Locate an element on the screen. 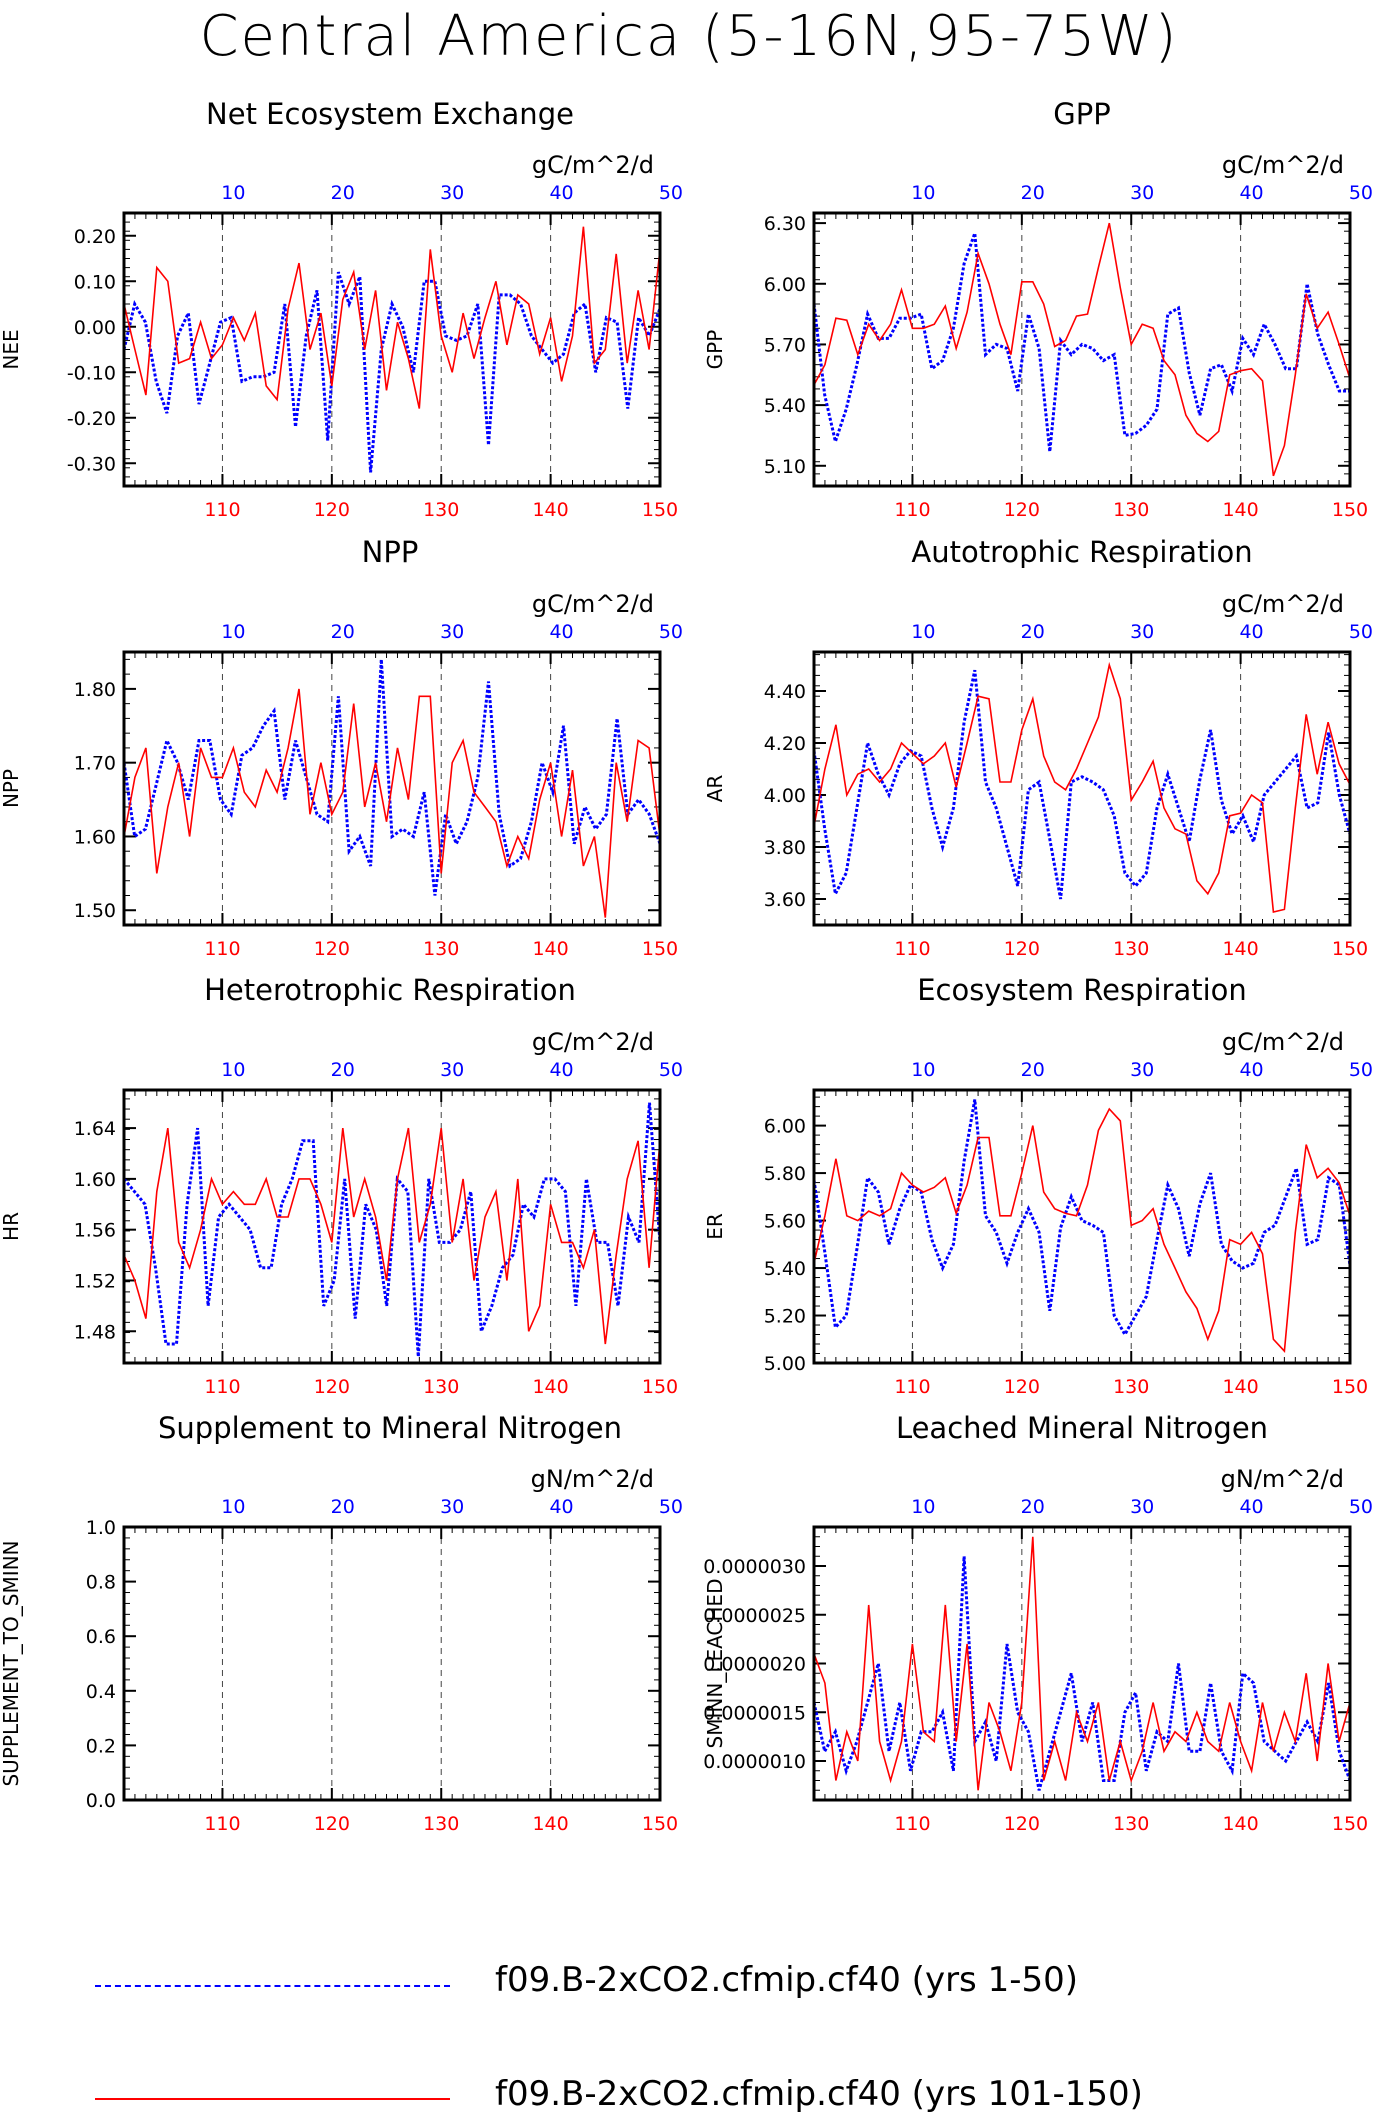  y-tick-label: 5.70 is located at coordinates (785, 345).